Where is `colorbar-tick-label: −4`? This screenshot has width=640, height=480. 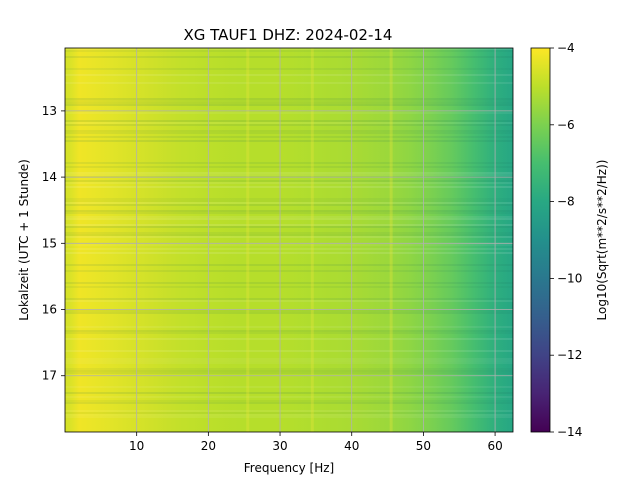 colorbar-tick-label: −4 is located at coordinates (566, 48).